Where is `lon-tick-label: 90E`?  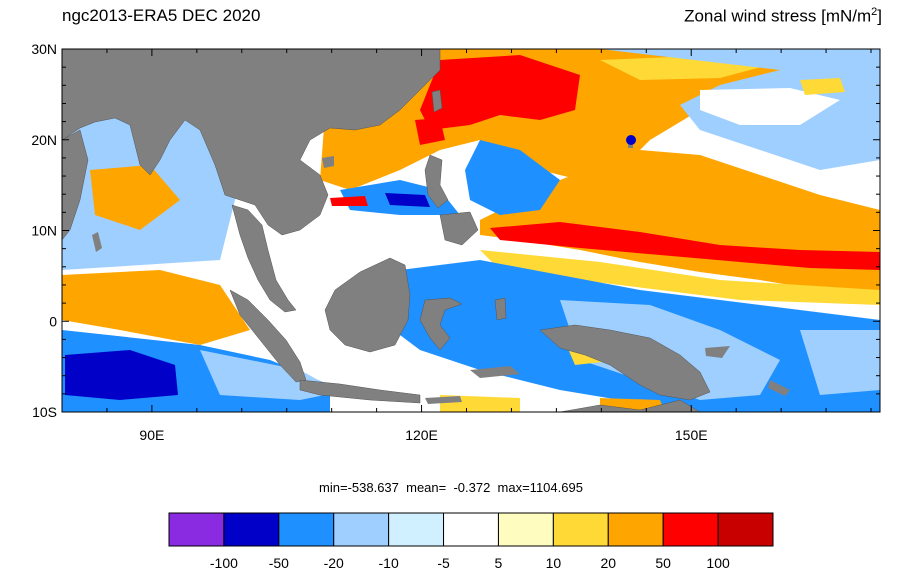
lon-tick-label: 90E is located at coordinates (151, 435).